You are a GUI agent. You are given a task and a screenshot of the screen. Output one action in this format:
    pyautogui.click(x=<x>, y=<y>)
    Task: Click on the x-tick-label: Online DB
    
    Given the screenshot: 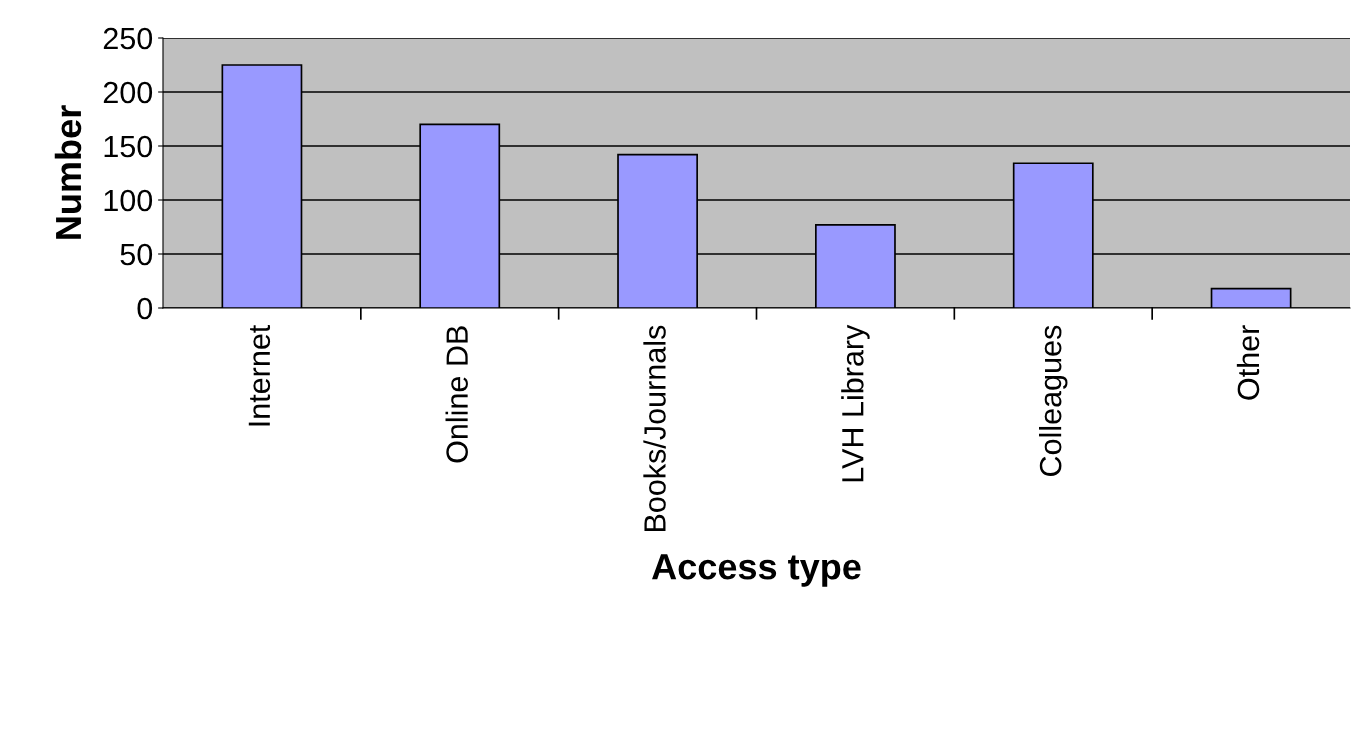 What is the action you would take?
    pyautogui.click(x=456, y=394)
    